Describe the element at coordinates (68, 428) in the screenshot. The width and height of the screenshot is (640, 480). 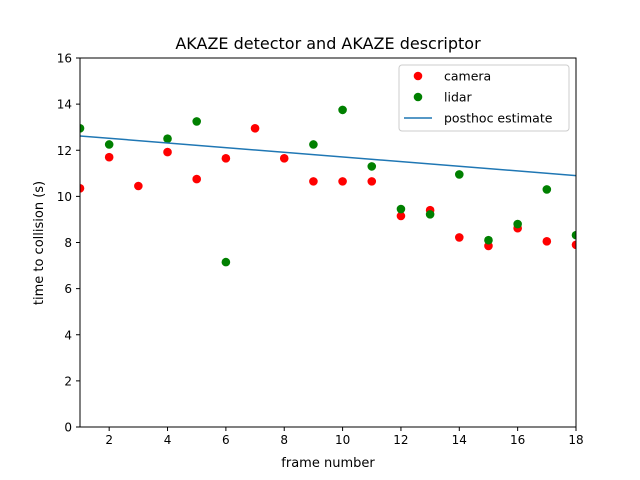
I see `y-tick-label: 0` at that location.